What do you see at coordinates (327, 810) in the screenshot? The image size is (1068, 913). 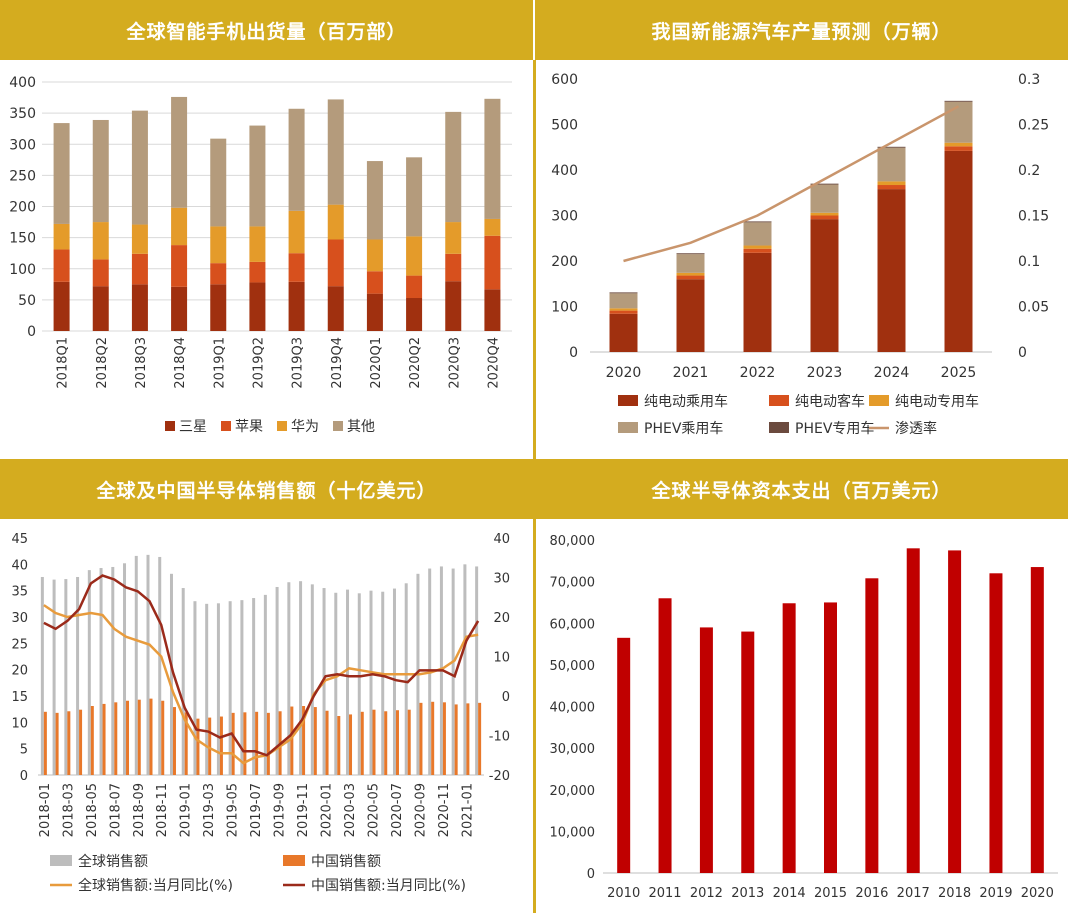 I see `x-tick-label: 2020-01` at bounding box center [327, 810].